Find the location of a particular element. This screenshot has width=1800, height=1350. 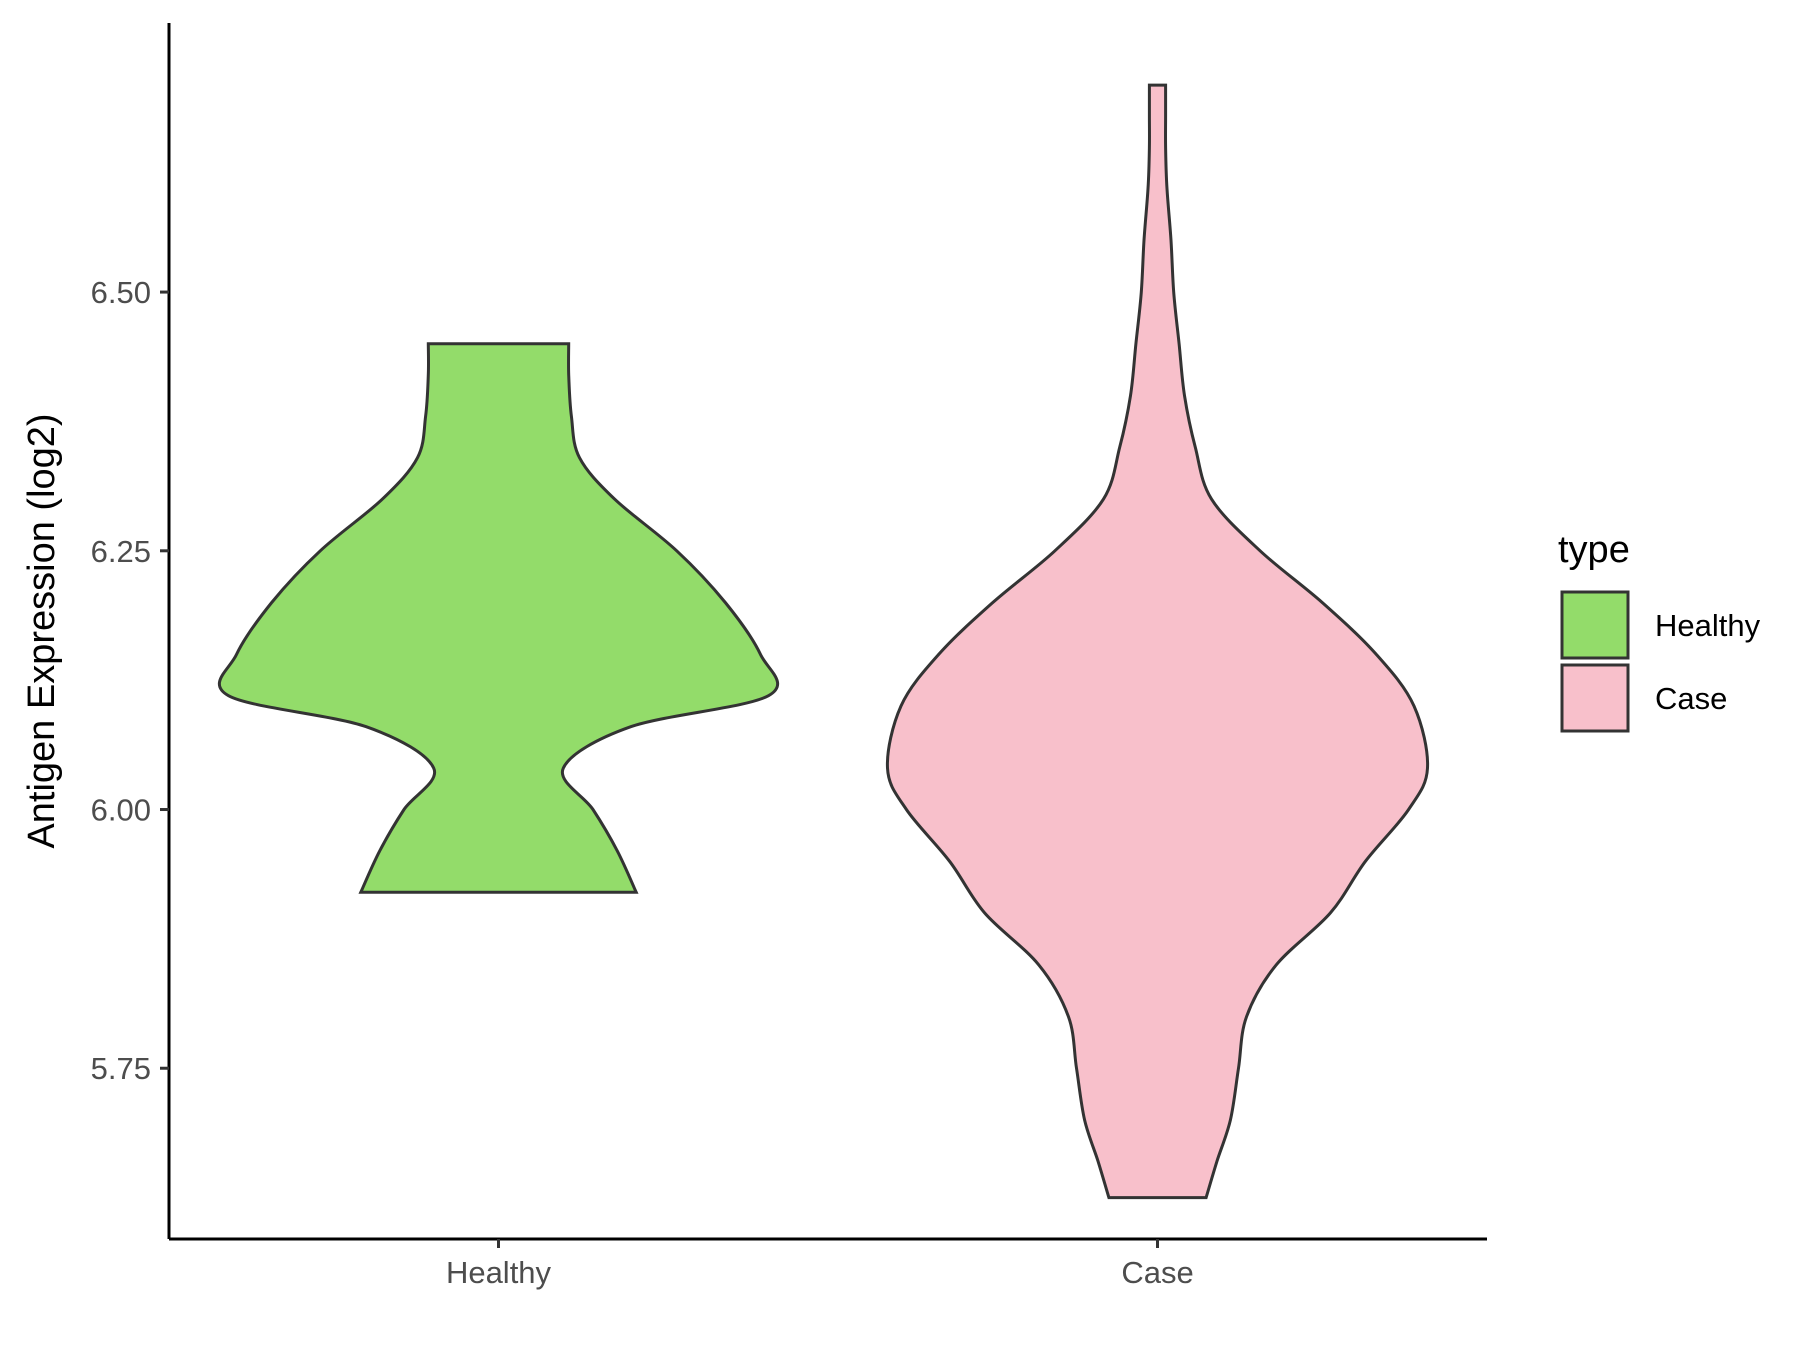

legend-title: type is located at coordinates (1594, 550).